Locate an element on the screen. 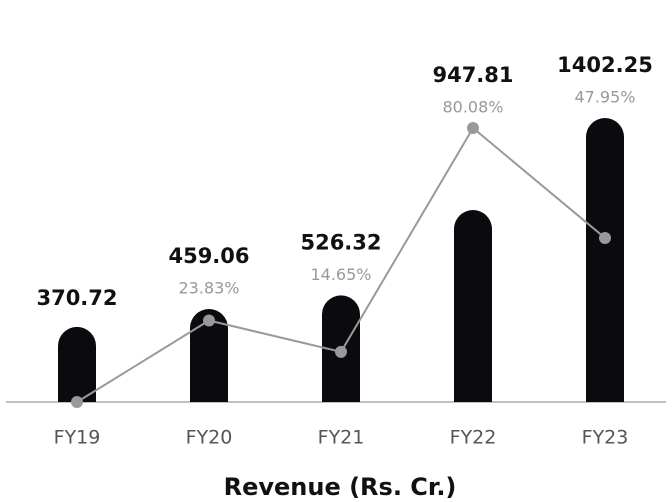  value-label: 947.81 is located at coordinates (472, 75).